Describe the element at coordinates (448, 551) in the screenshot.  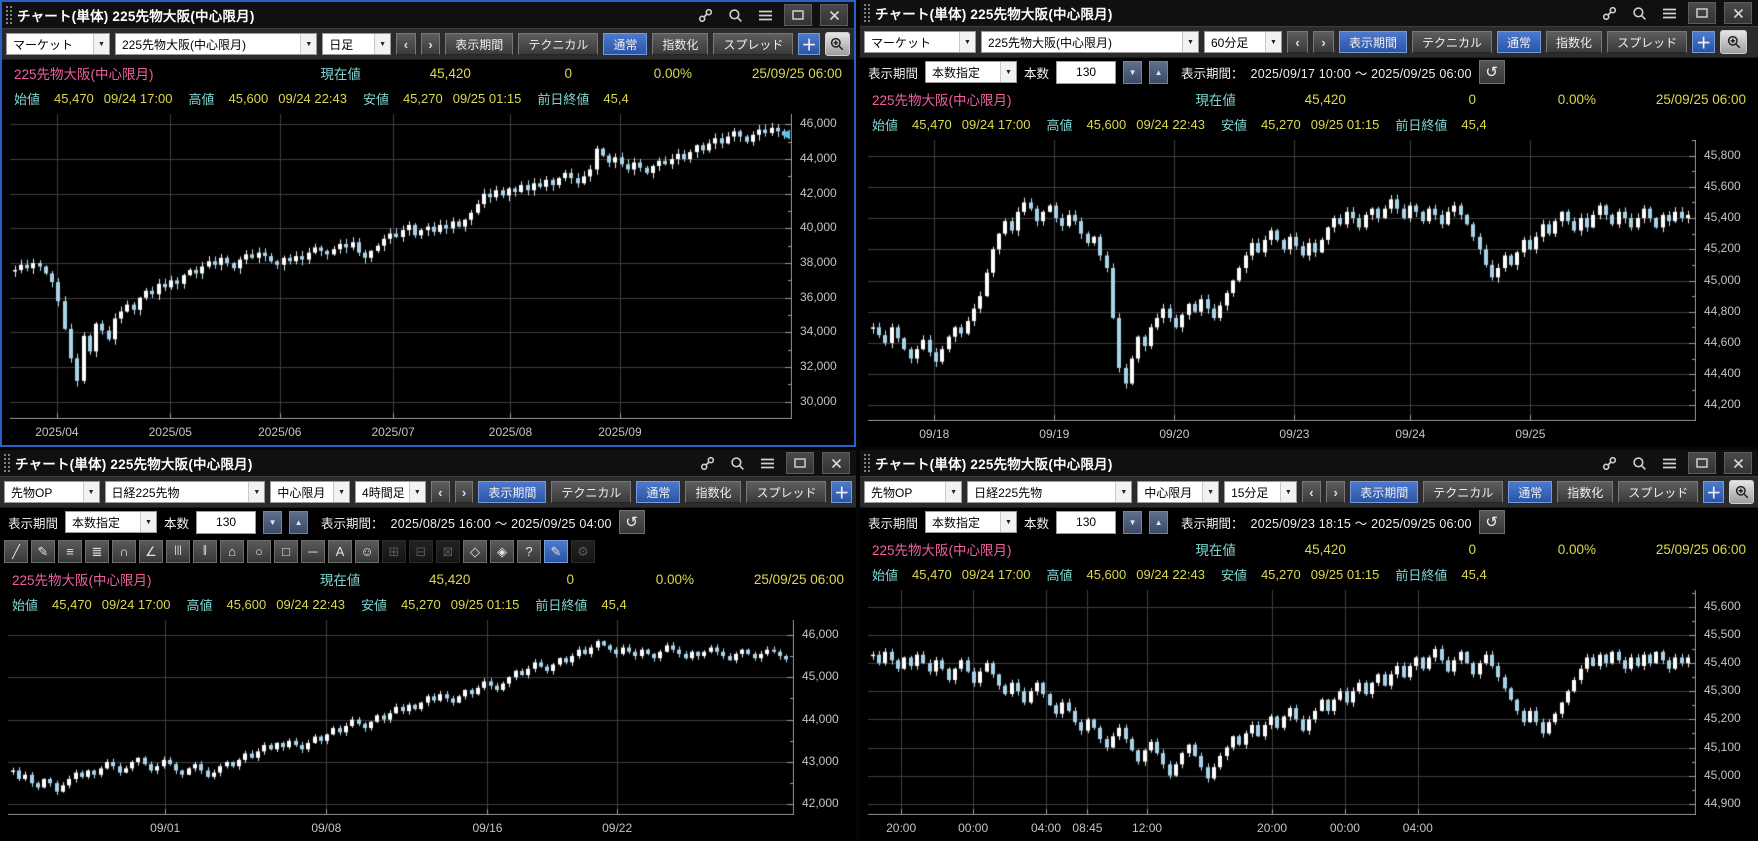
I see `select-object-tool-icon: ⊠` at that location.